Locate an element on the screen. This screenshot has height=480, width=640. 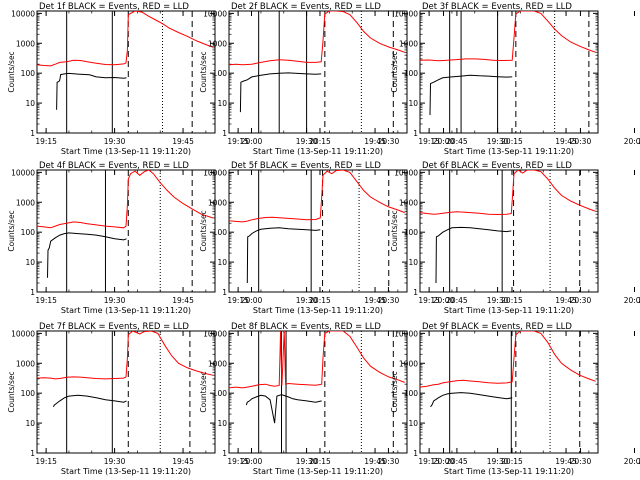
panel-title: Det 8f BLACK = Events, RED = LLD is located at coordinates (306, 327).